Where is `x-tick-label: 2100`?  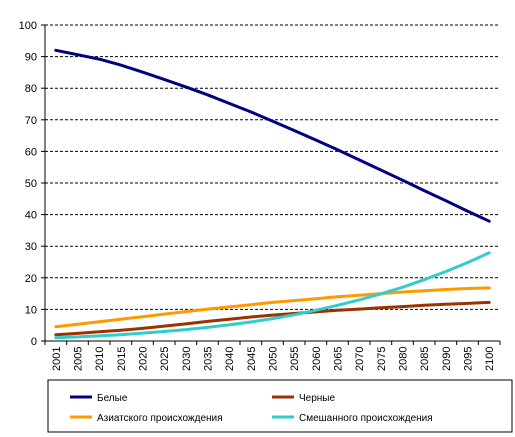
x-tick-label: 2100 is located at coordinates (490, 359).